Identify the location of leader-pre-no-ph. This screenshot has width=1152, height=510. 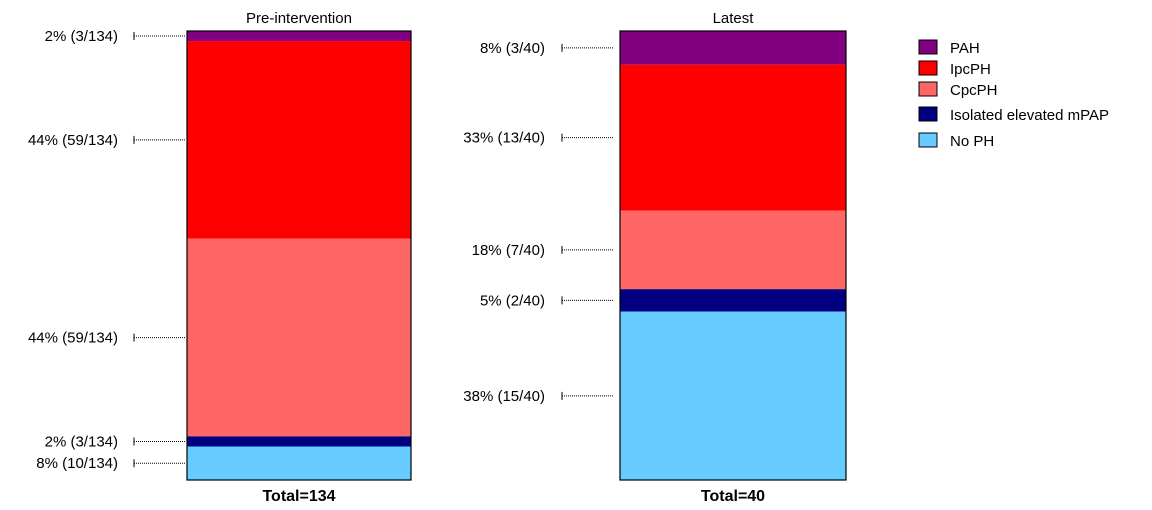
(159, 463).